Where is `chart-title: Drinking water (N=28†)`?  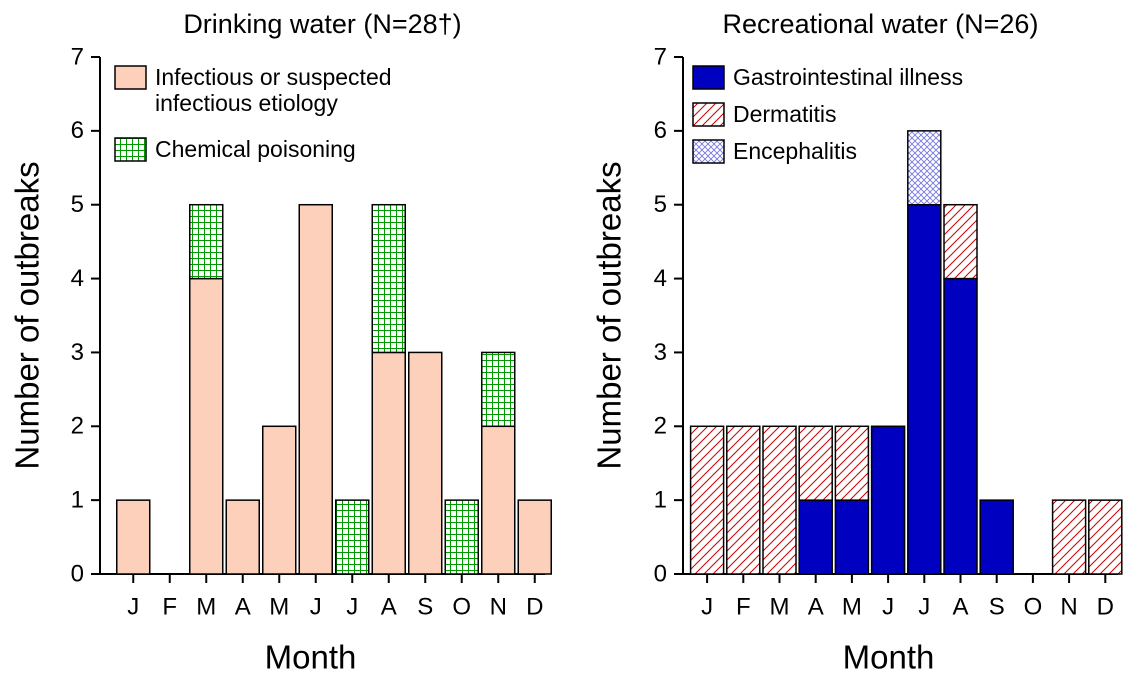
chart-title: Drinking water (N=28†) is located at coordinates (322, 24).